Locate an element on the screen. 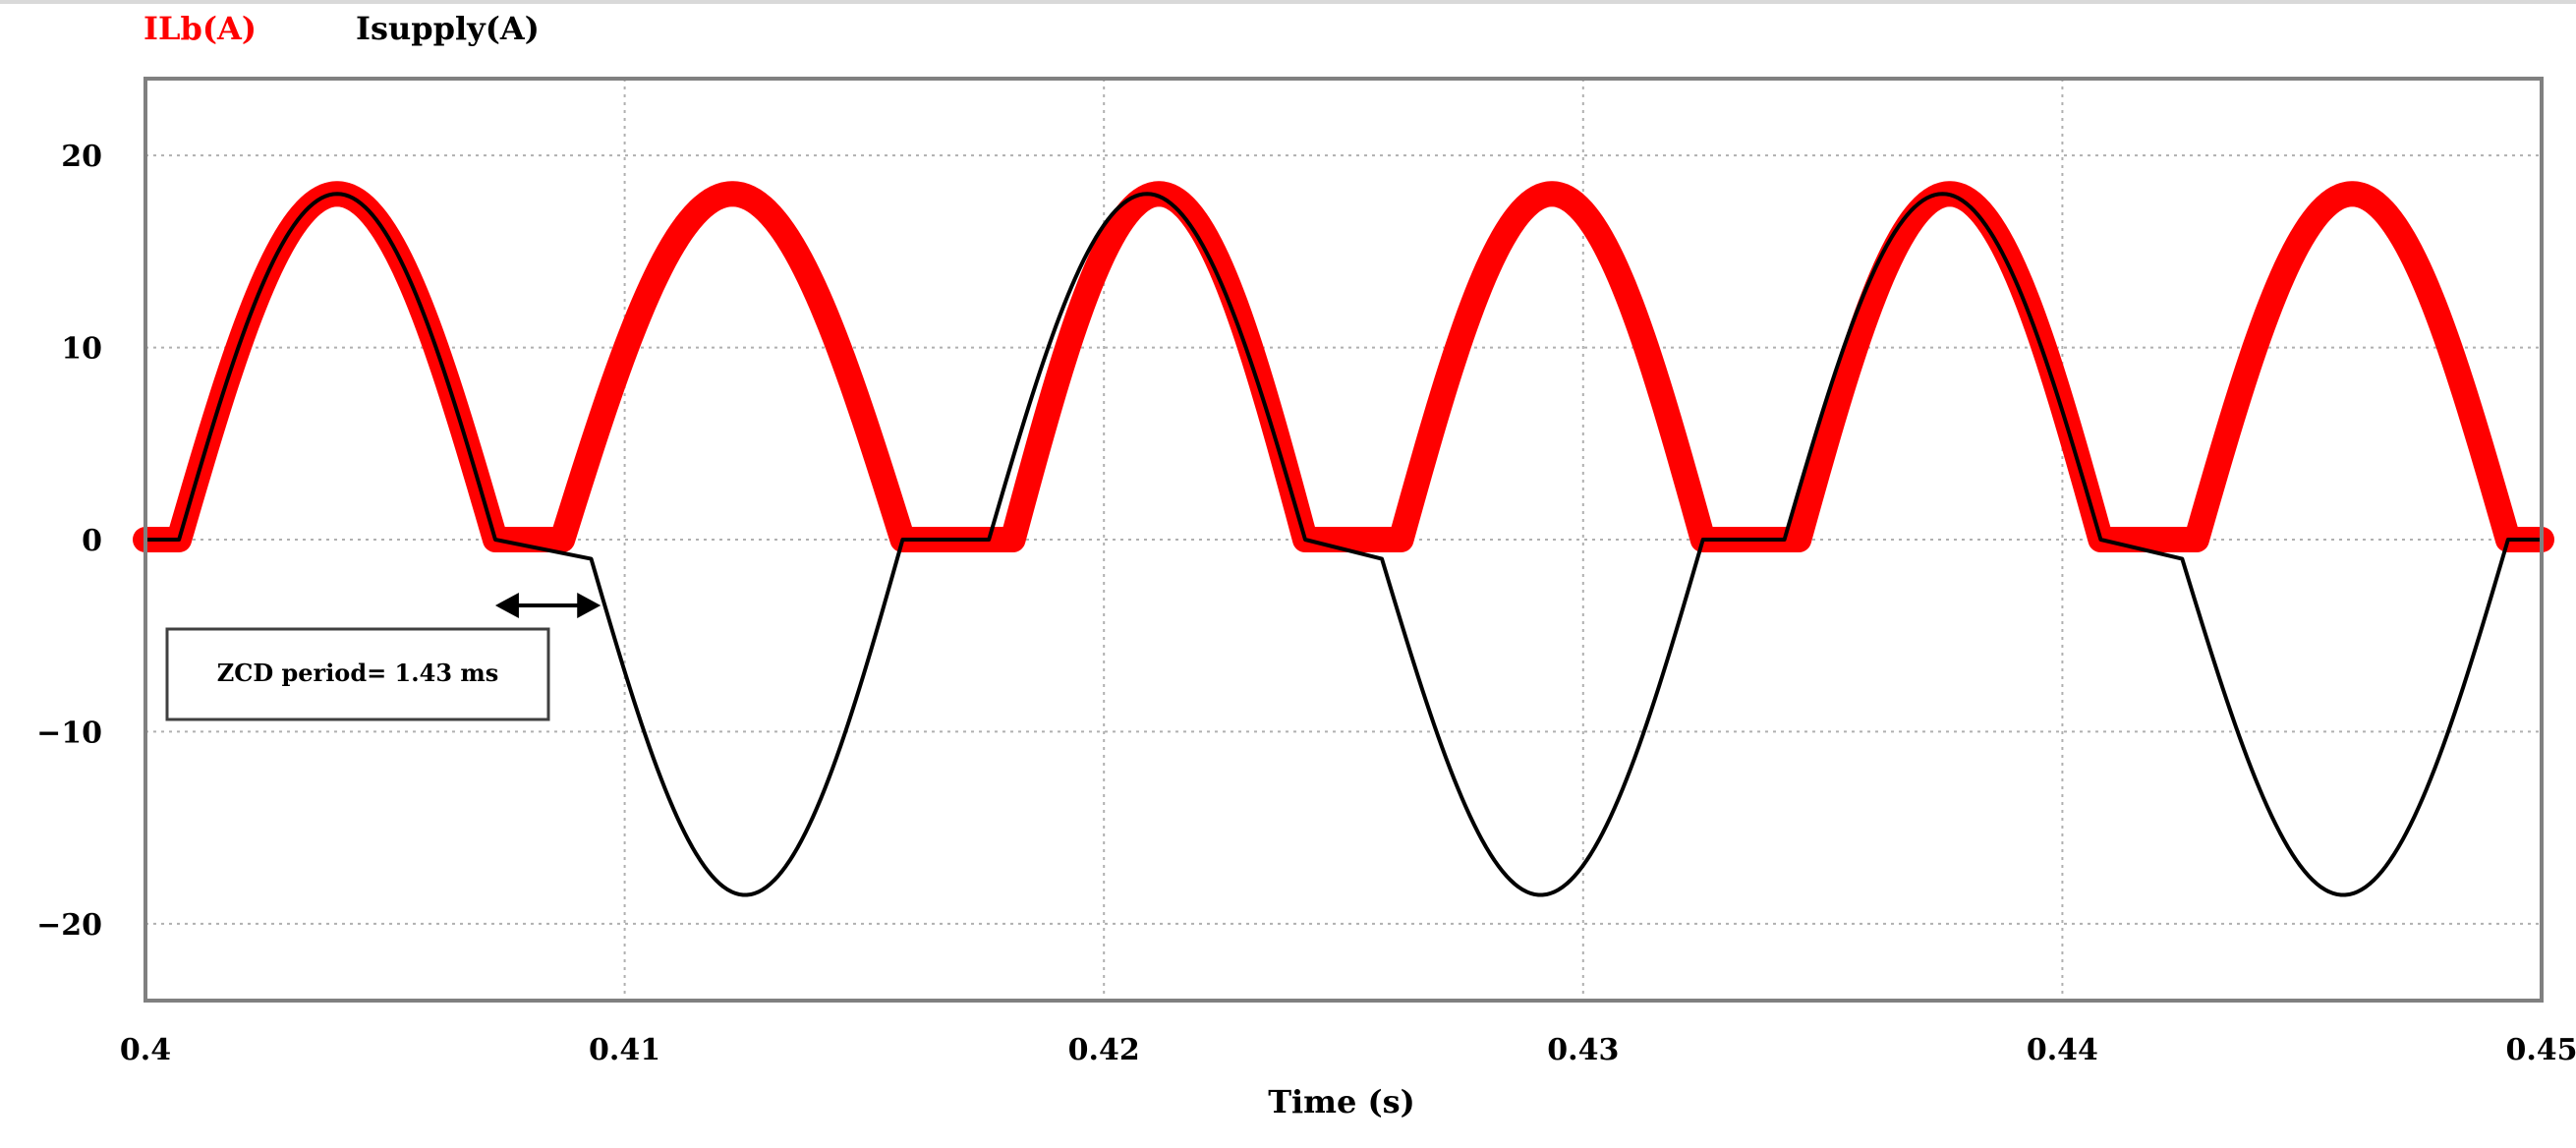 Image resolution: width=2576 pixels, height=1148 pixels. x-tick-label: 0.41 is located at coordinates (624, 1050).